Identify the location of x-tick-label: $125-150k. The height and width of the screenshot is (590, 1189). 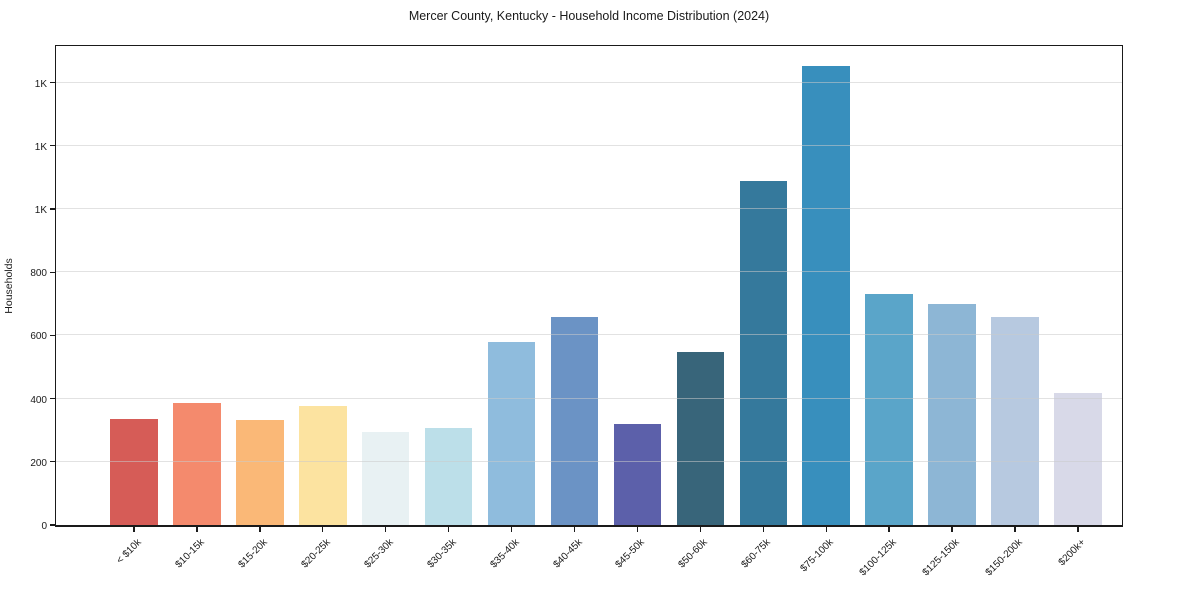
(941, 558).